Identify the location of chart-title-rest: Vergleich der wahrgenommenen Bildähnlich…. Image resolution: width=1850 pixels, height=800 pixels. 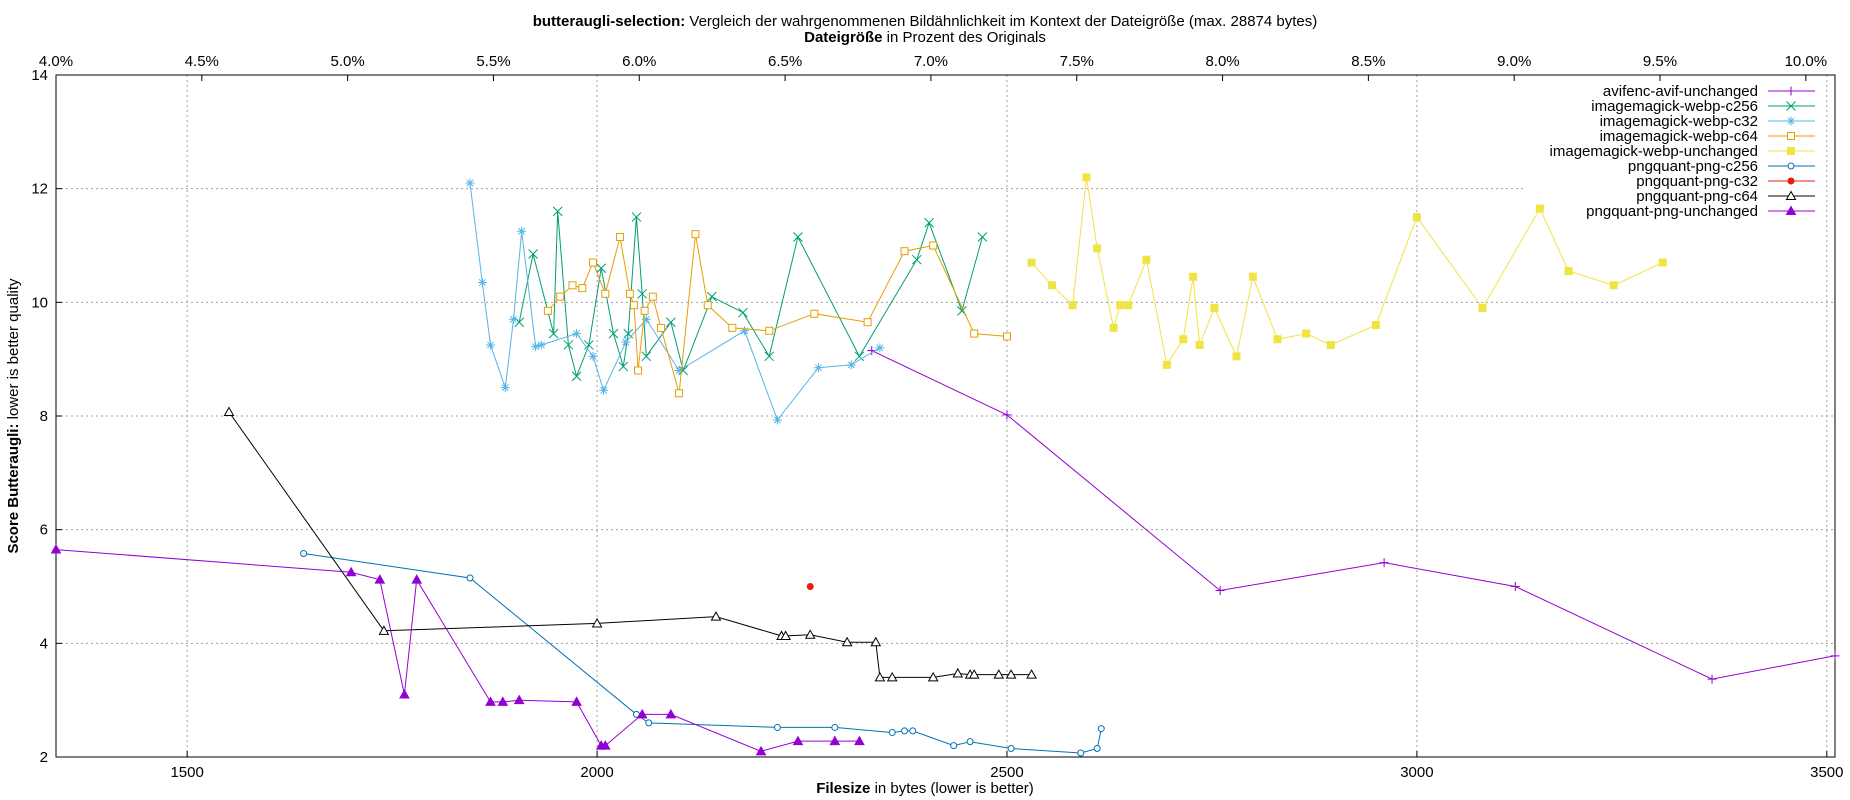
(1001, 21).